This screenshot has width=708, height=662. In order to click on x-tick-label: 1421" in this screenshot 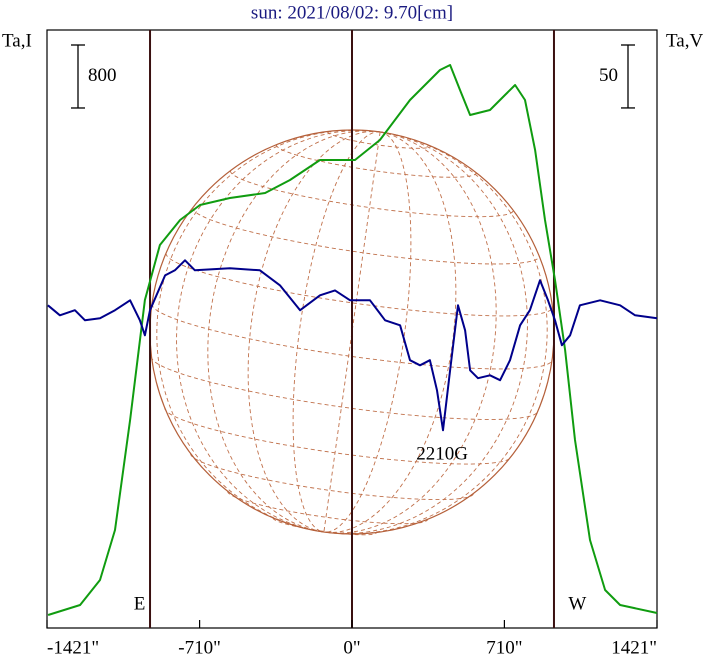, I will do `click(634, 647)`.